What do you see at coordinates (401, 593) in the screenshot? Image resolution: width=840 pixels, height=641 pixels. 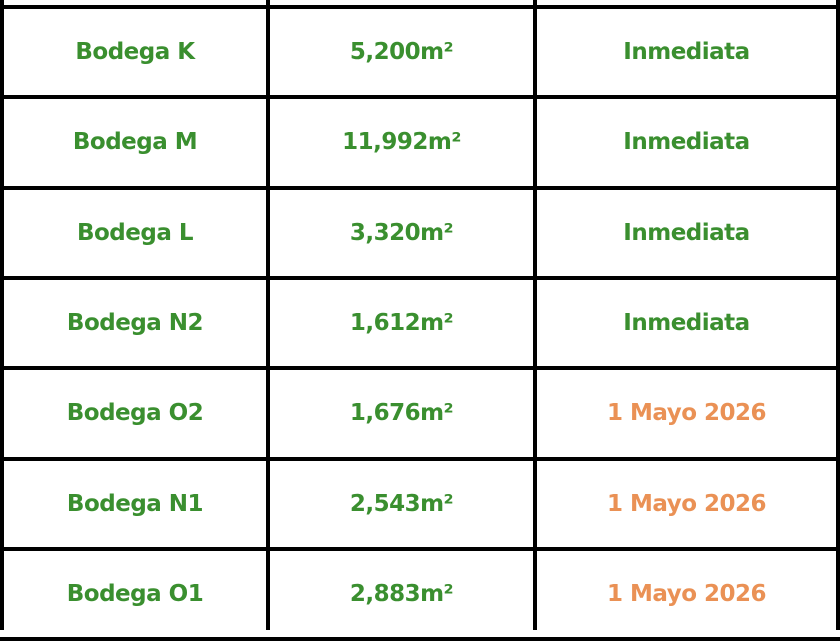 I see `warehouse-area: 2,883m²` at bounding box center [401, 593].